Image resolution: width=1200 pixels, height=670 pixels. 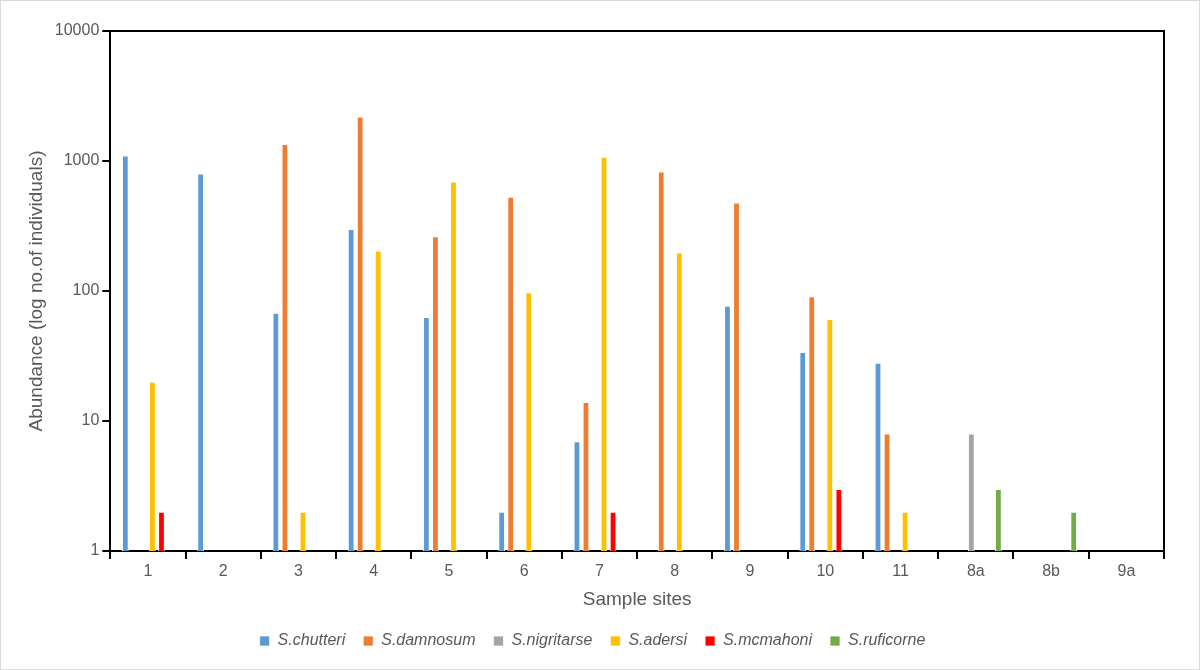 What do you see at coordinates (90, 420) in the screenshot?
I see `y-tick-label: 10` at bounding box center [90, 420].